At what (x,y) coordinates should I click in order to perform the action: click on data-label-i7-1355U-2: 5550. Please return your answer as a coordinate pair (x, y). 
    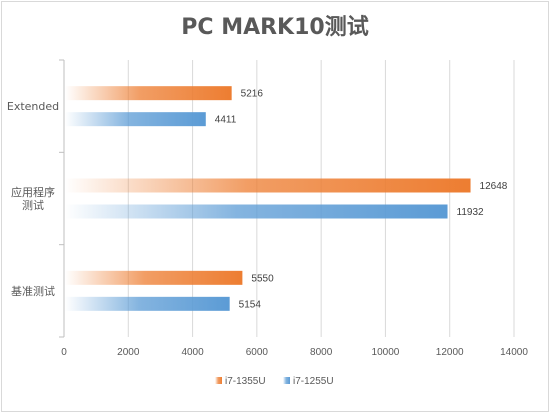
    Looking at the image, I should click on (262, 278).